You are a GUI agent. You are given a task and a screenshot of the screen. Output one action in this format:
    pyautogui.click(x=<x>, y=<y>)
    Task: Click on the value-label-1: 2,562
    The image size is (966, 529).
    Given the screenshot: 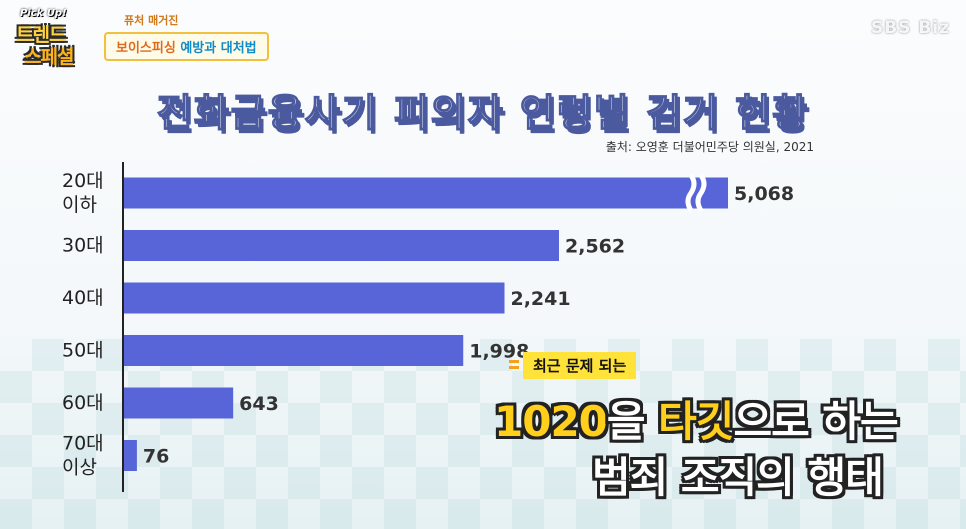 What is the action you would take?
    pyautogui.click(x=595, y=247)
    